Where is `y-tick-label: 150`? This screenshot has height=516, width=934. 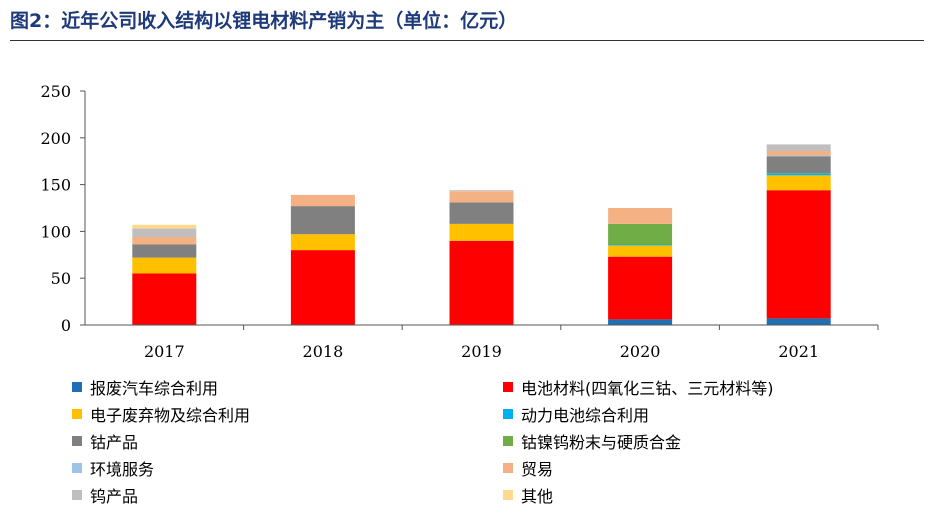 y-tick-label: 150 is located at coordinates (55, 185).